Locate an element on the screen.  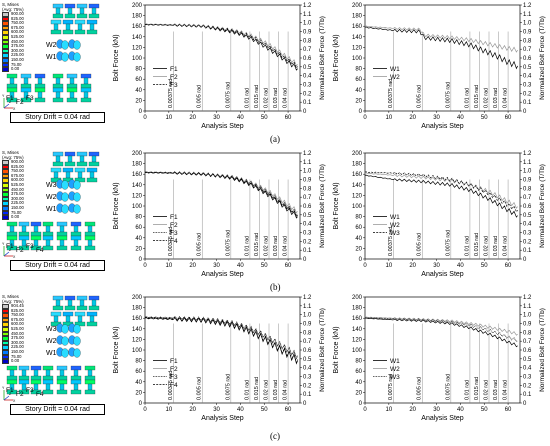
axis-triad-label: X is located at coordinates (14, 257).